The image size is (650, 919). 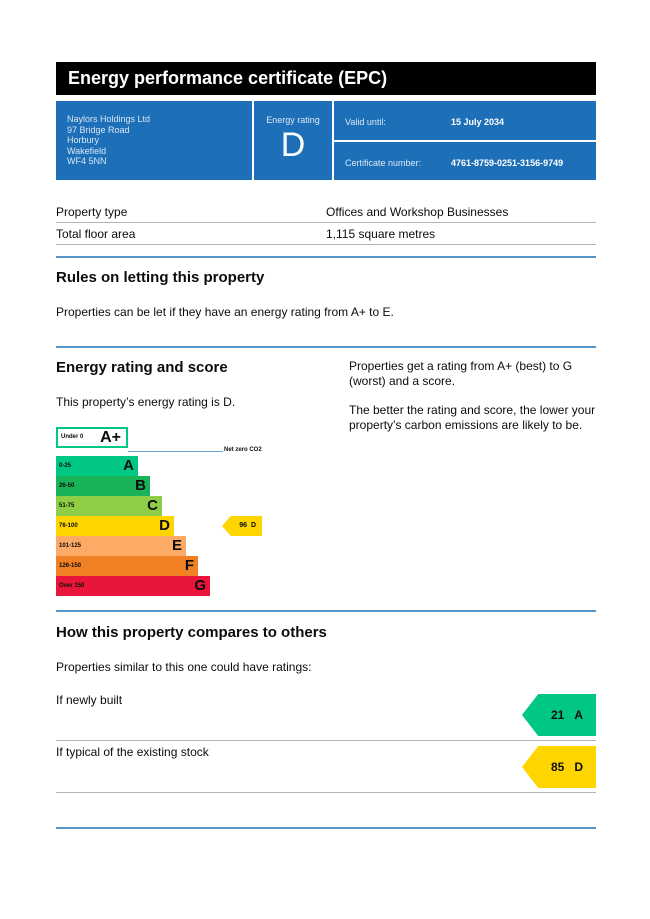 I want to click on address-line: Naylors Holdings Ltd, so click(x=109, y=119).